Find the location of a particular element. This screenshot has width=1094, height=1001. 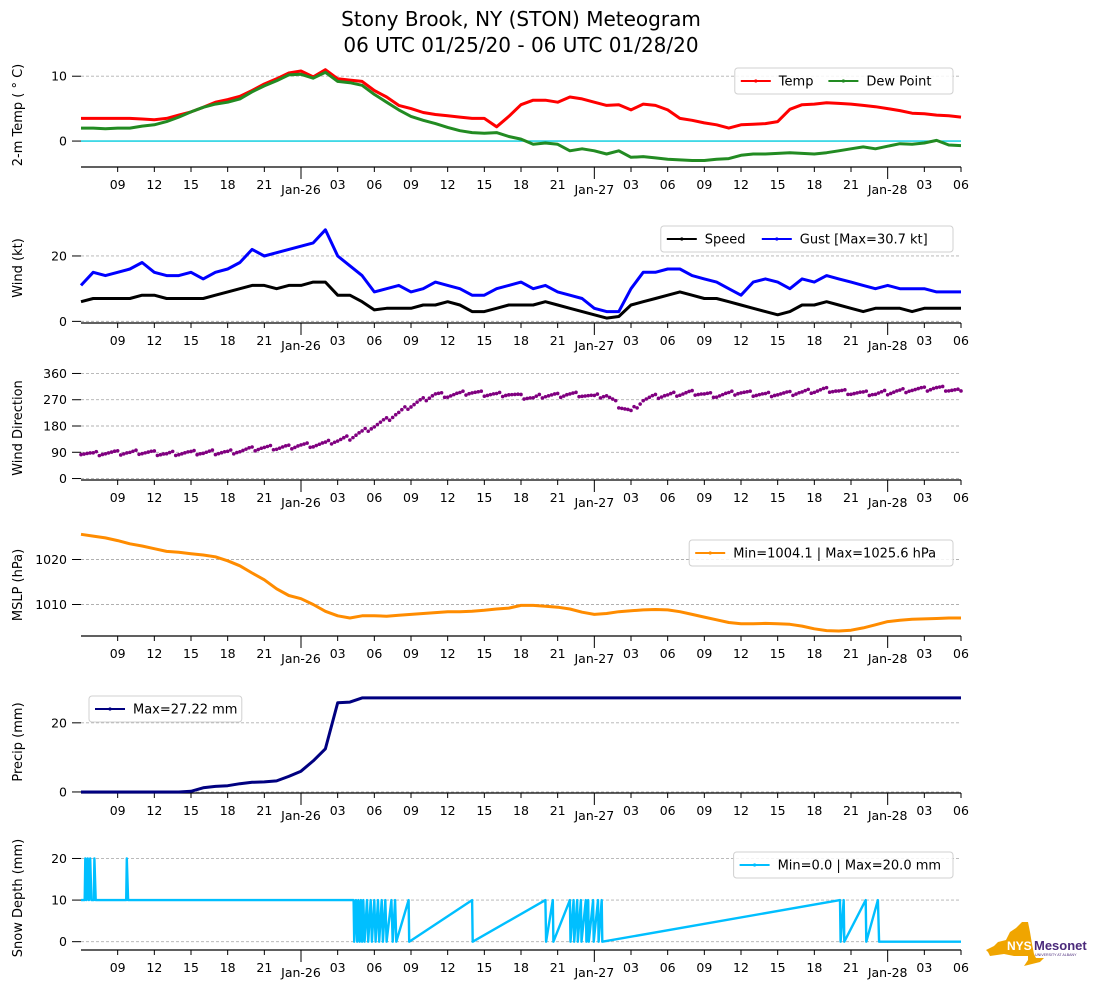

y-tick-label: 90 is located at coordinates (59, 452).